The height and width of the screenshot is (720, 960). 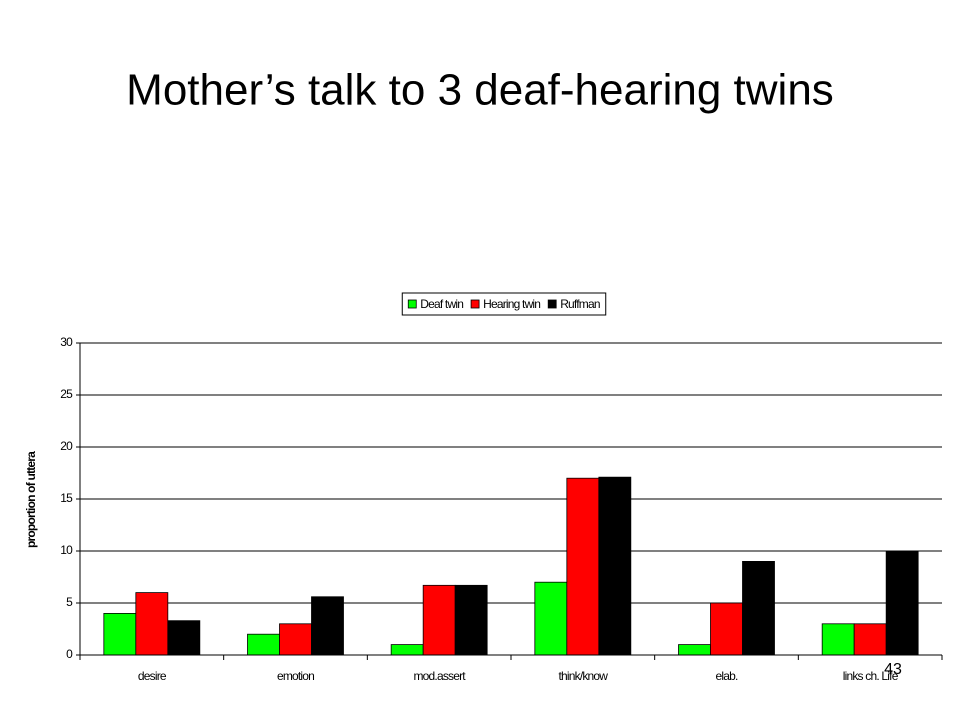 I want to click on y-tick-label: 20, so click(x=66, y=446).